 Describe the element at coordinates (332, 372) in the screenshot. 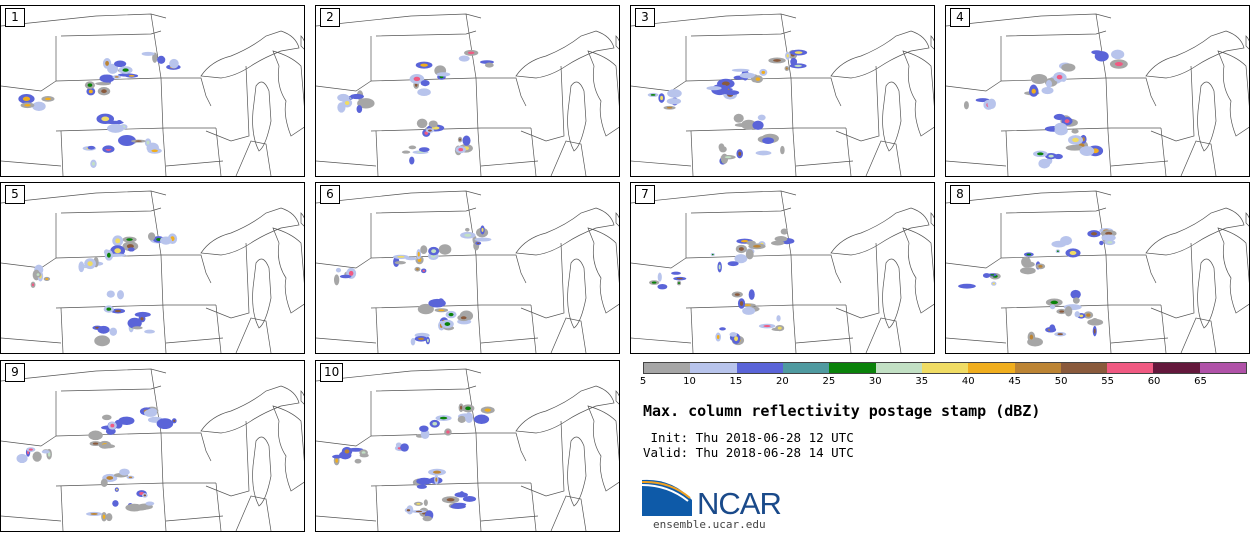

I see `member-number-label: 10` at that location.